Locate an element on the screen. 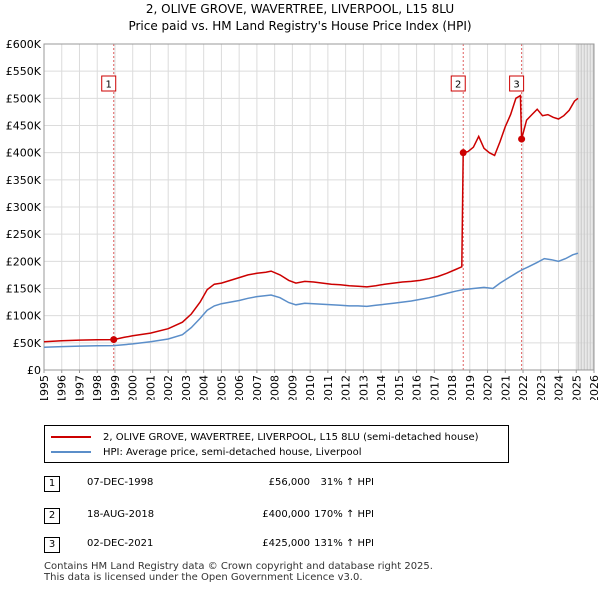  series-line-hpi is located at coordinates (311, 300).